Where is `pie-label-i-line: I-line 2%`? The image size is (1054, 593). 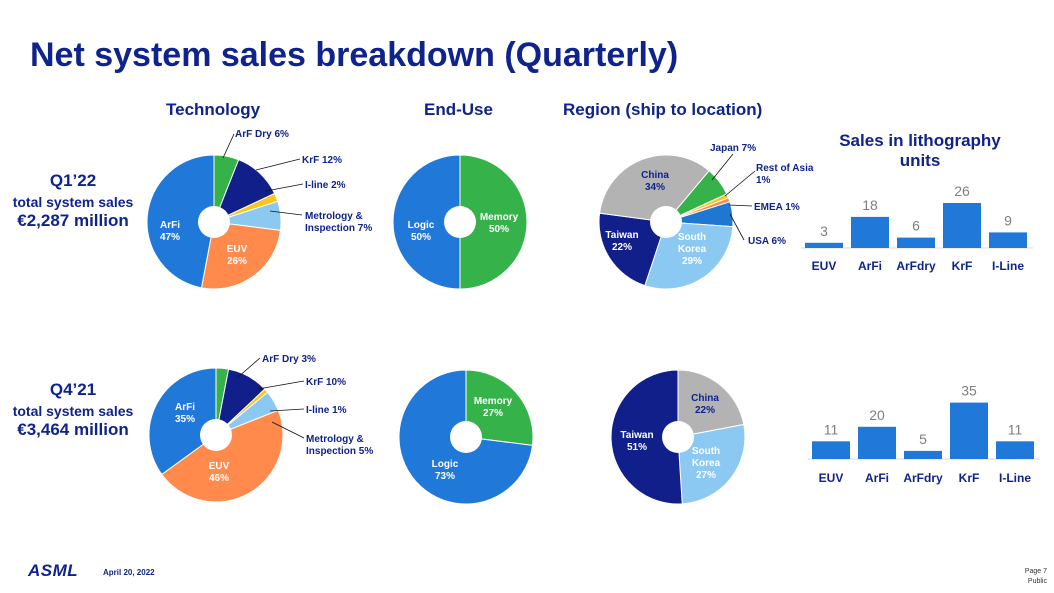
pie-label-i-line: I-line 2% is located at coordinates (325, 185).